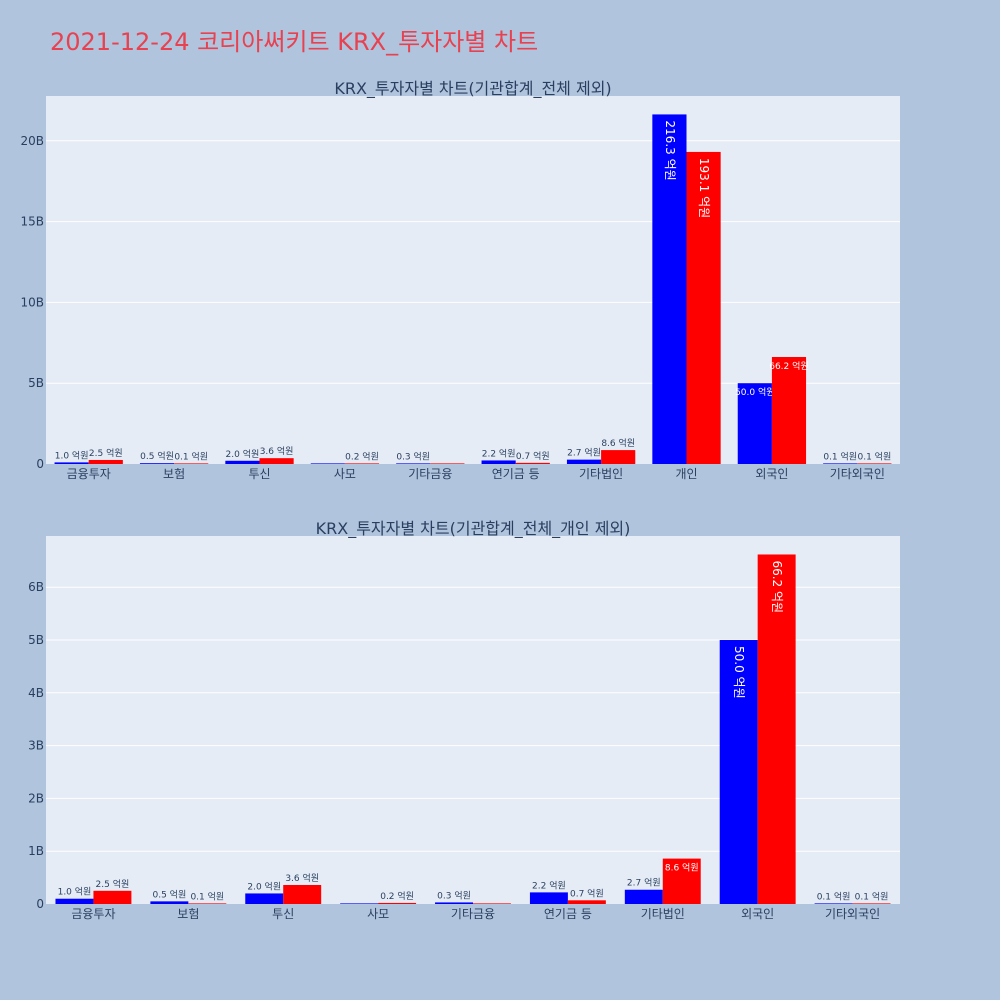  I want to click on y-tick-label: 3B, so click(36, 746).